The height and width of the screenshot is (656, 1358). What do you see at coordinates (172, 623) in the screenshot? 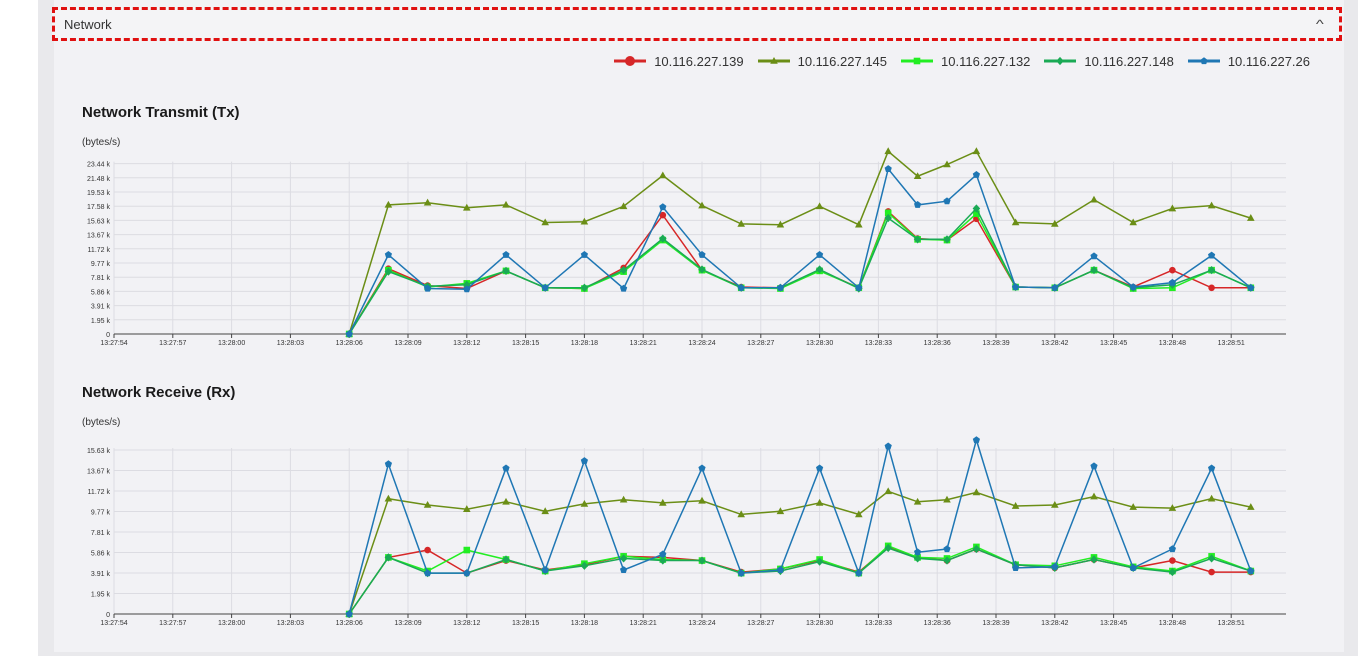
I see `x-tick-label: 13:27:57` at bounding box center [172, 623].